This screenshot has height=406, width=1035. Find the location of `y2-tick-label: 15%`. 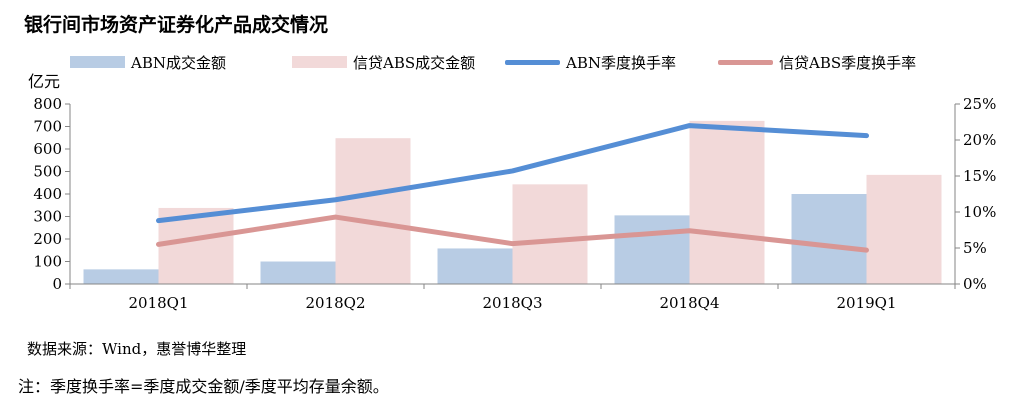

y2-tick-label: 15% is located at coordinates (979, 176).